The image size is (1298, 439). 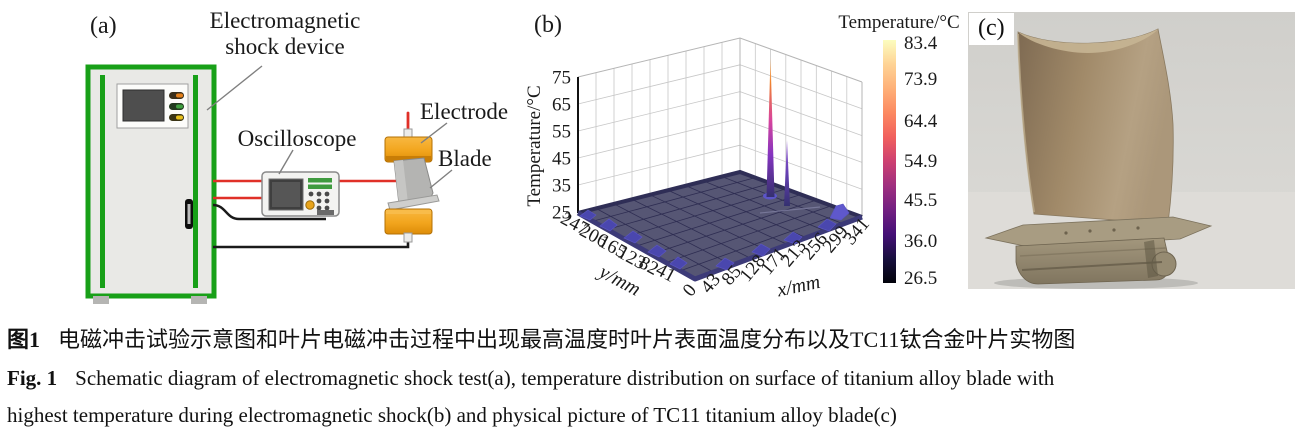 I want to click on cabinet-foot-left, so click(x=101, y=300).